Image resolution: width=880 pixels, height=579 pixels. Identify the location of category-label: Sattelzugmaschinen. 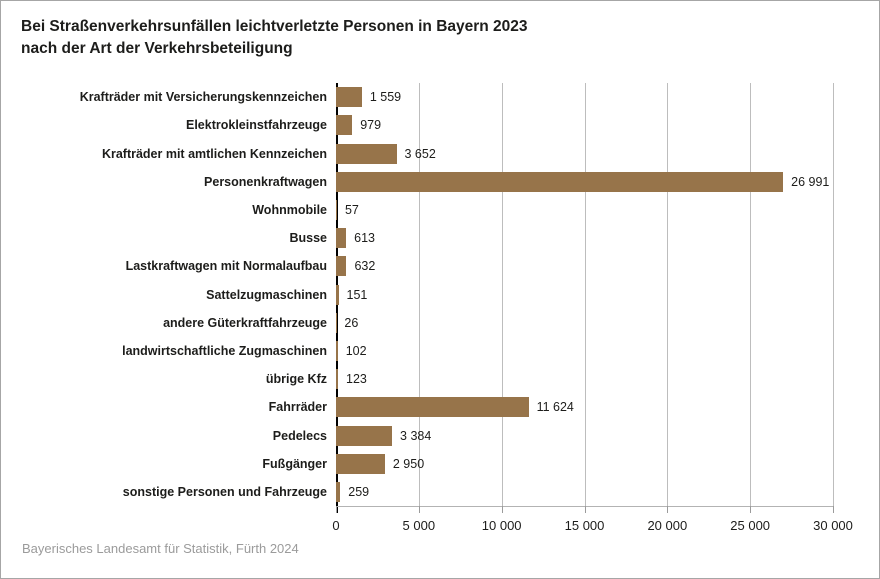
(266, 294).